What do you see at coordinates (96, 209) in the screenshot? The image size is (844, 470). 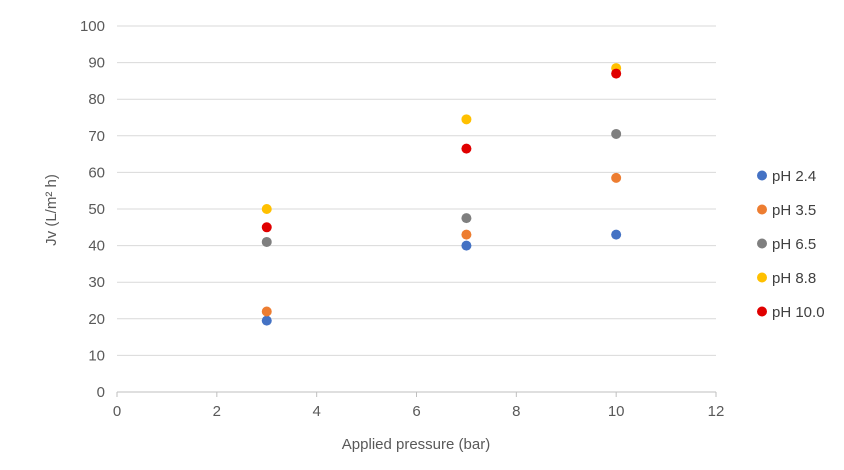 I see `y-tick-50: 50` at bounding box center [96, 209].